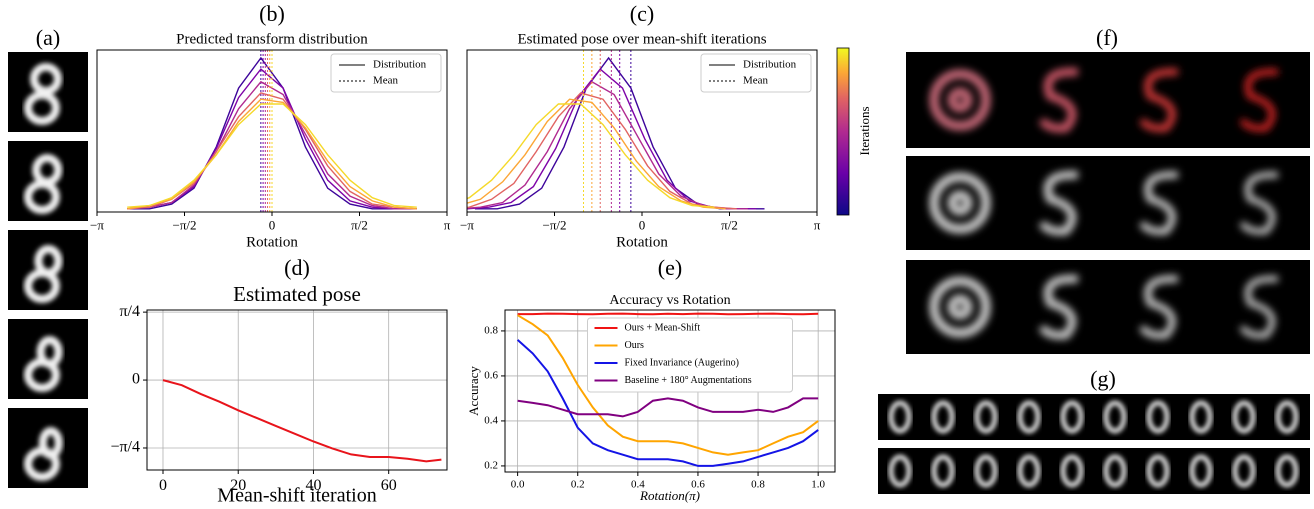 Image resolution: width=1314 pixels, height=509 pixels. What do you see at coordinates (313, 485) in the screenshot?
I see `x-tick-label: 40` at bounding box center [313, 485].